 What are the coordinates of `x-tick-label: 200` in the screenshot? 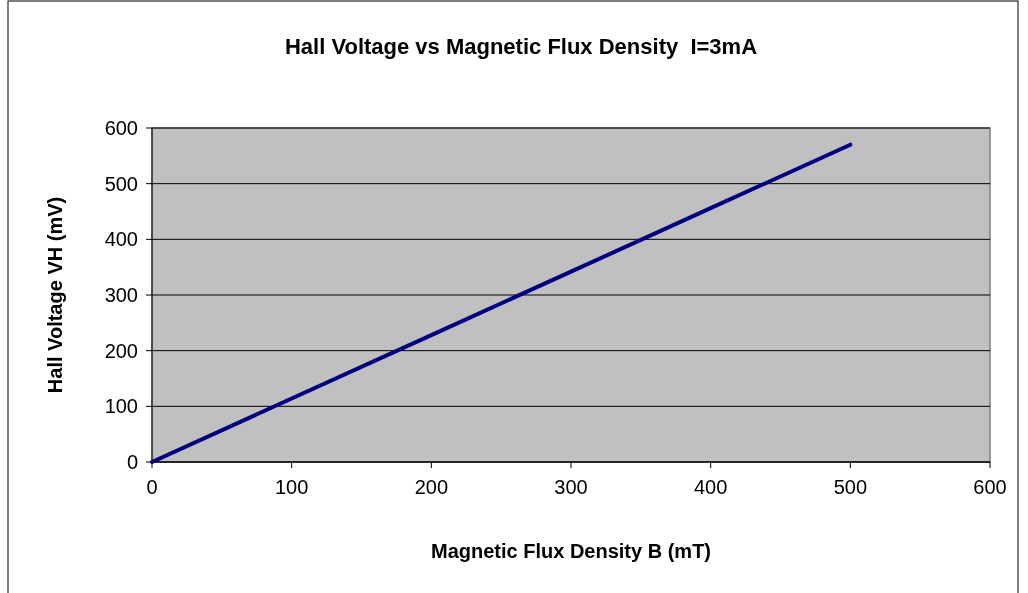 It's located at (431, 487).